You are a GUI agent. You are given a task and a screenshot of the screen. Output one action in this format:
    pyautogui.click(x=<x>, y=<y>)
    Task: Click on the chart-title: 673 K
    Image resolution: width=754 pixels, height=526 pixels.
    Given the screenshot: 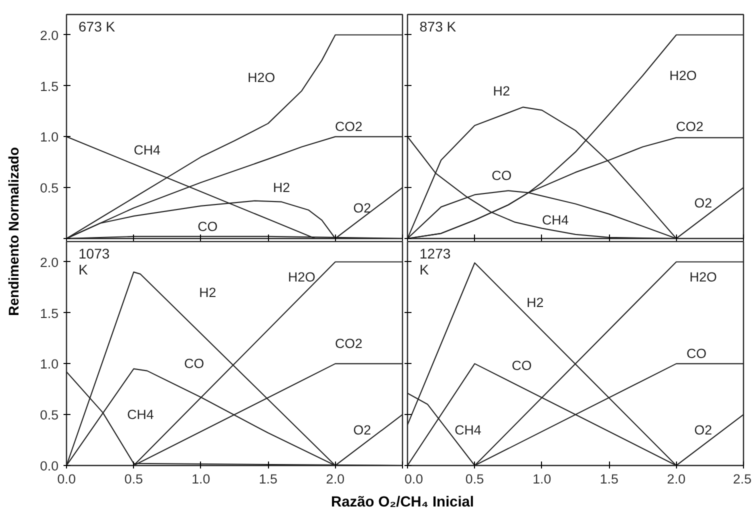 What is the action you would take?
    pyautogui.click(x=97, y=26)
    